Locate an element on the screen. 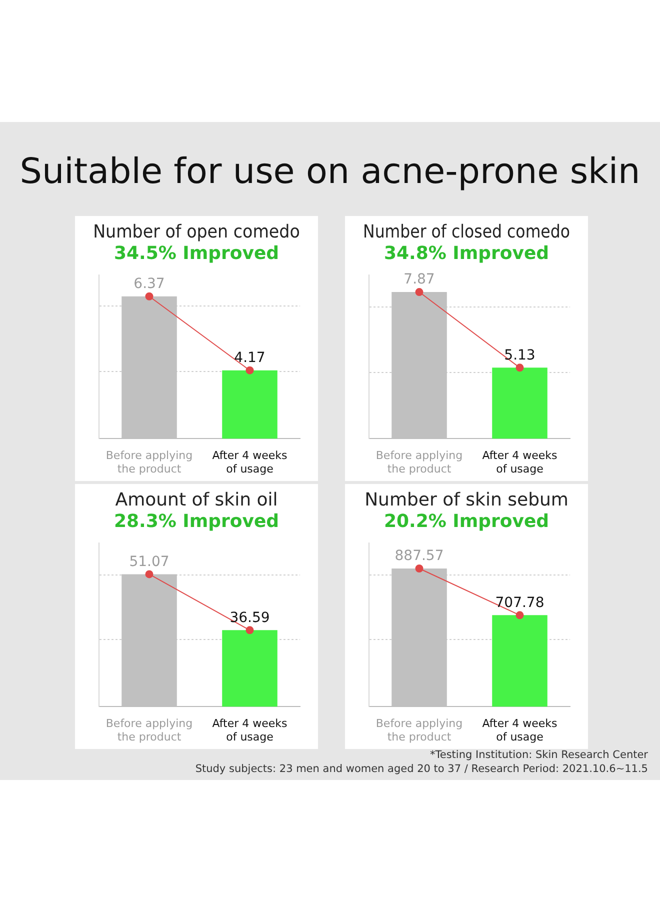  data-label: 707.78 is located at coordinates (519, 602).